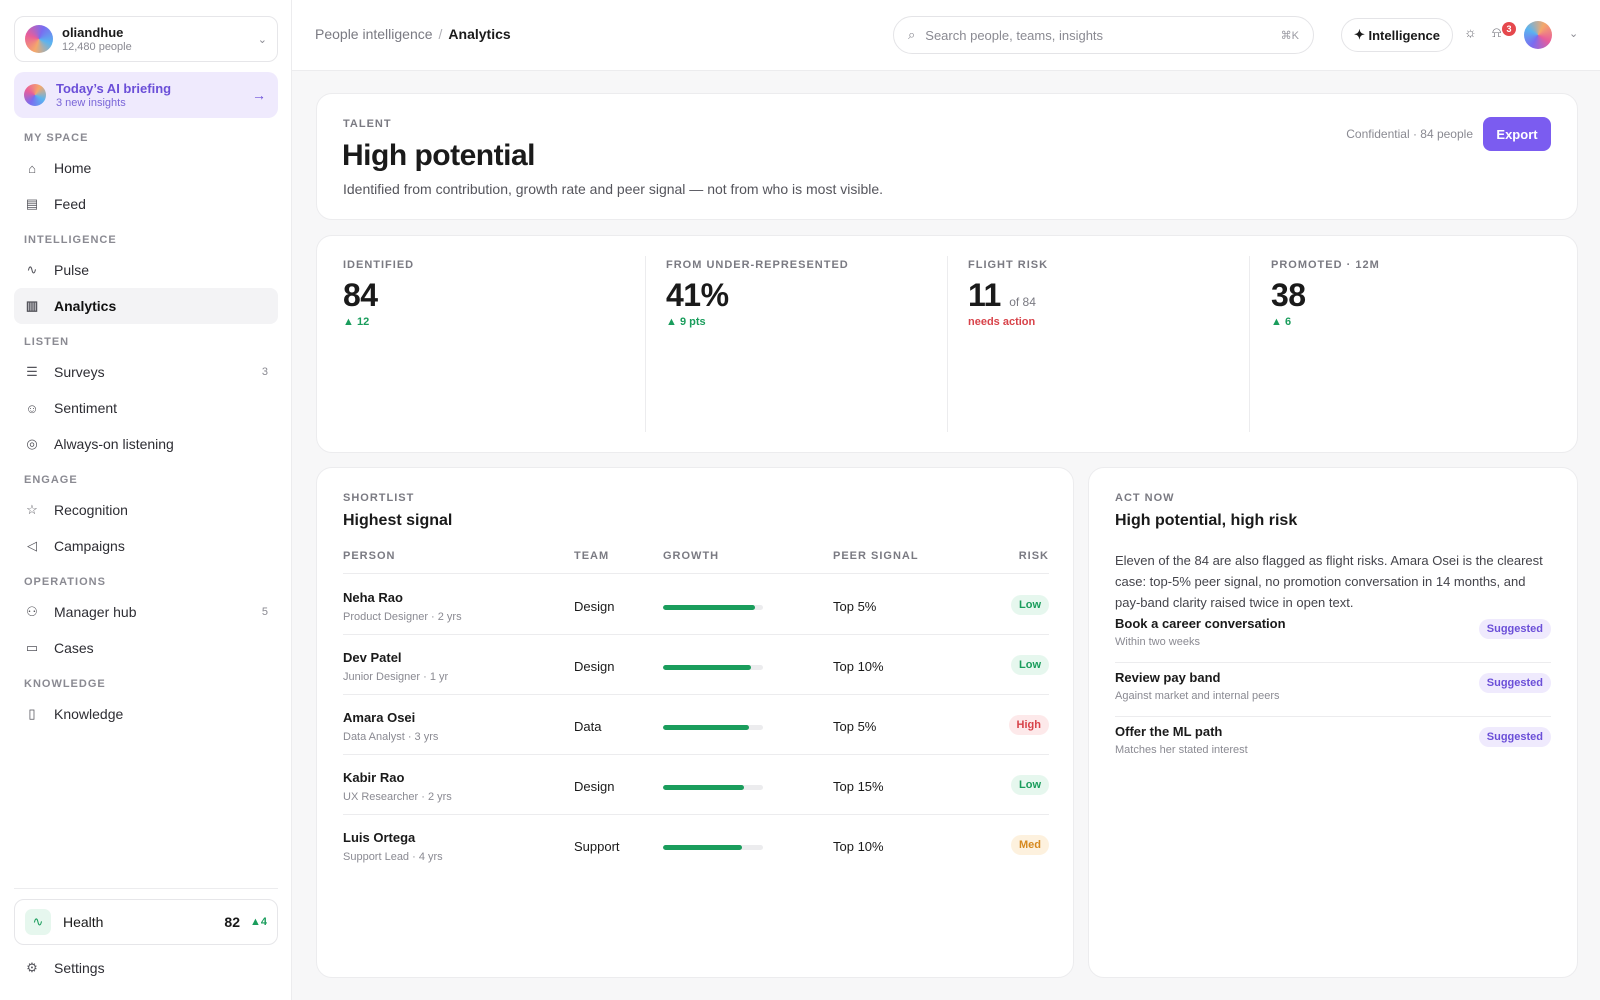 The height and width of the screenshot is (1000, 1600). What do you see at coordinates (146, 372) in the screenshot?
I see `sidebar-item-surveys: ☰ Surveys 3` at bounding box center [146, 372].